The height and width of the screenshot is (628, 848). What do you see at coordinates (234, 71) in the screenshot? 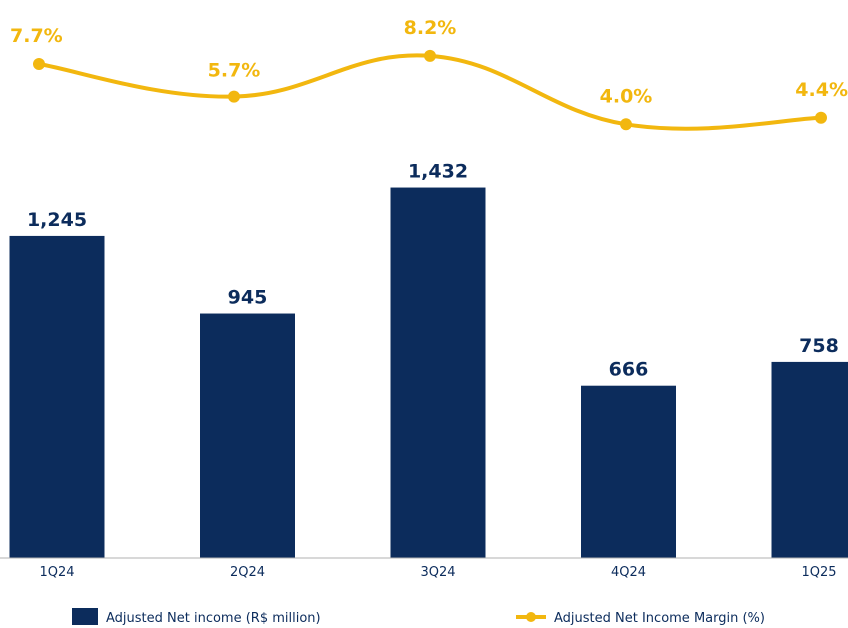
I see `margin-value-label: 5.7%` at bounding box center [234, 71].